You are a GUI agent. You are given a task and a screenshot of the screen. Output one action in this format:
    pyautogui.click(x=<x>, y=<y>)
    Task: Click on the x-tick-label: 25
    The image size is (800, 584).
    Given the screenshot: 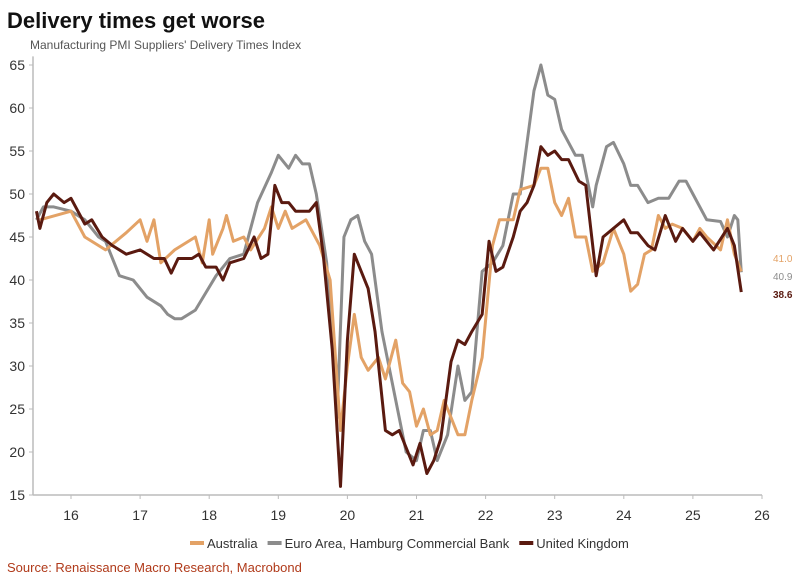 What is the action you would take?
    pyautogui.click(x=693, y=515)
    